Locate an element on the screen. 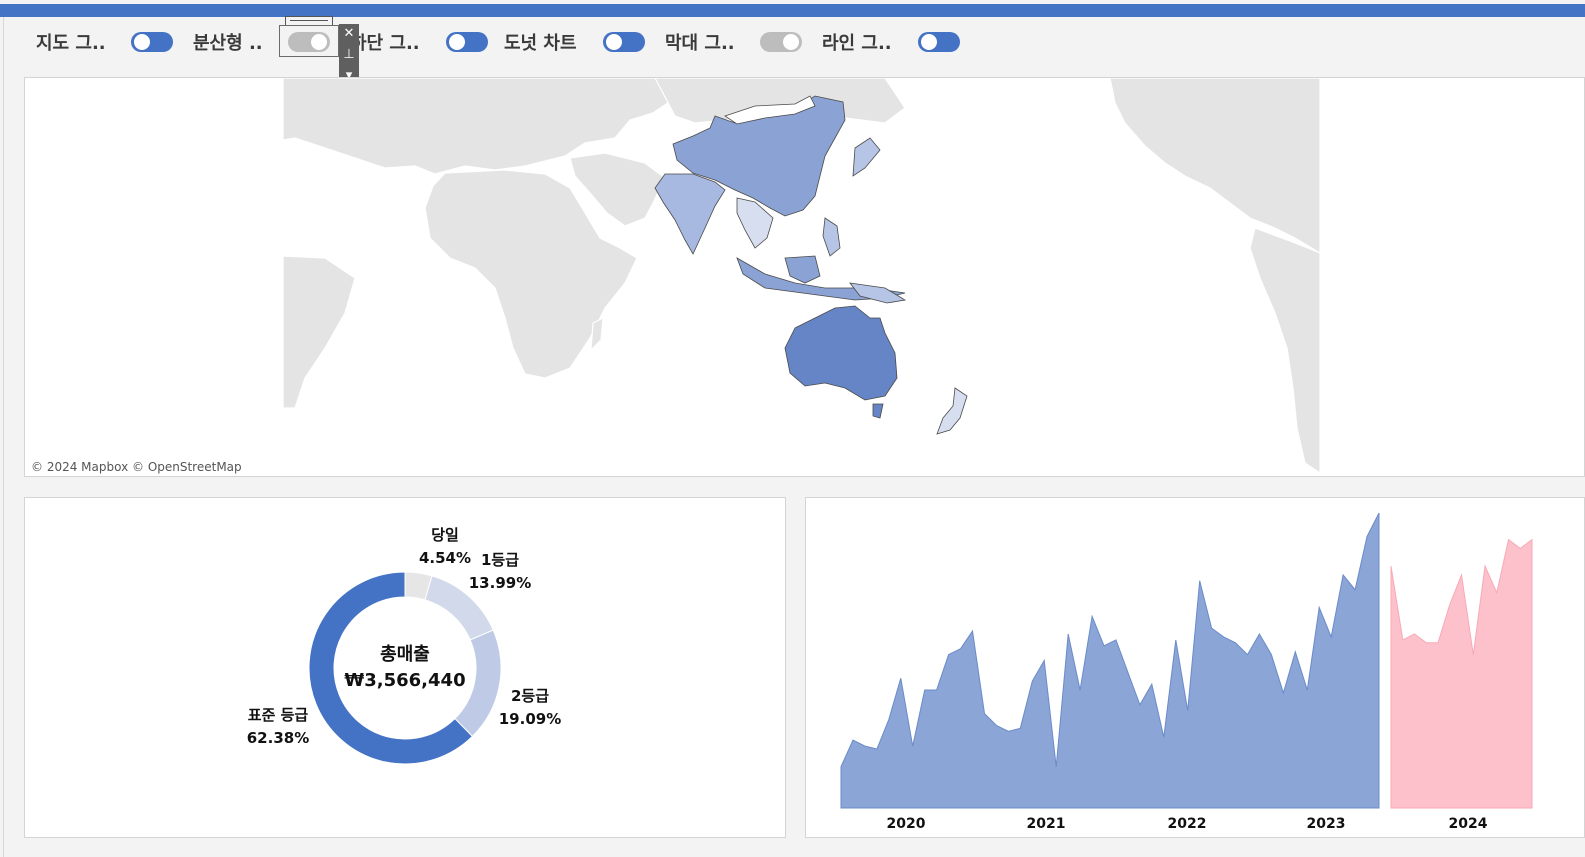 Image resolution: width=1585 pixels, height=857 pixels. toggle-line: 라인 그.. is located at coordinates (857, 42).